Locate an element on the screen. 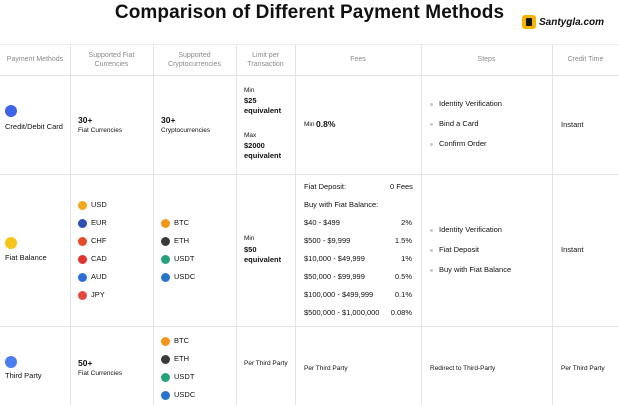 The image size is (619, 405). card-step: Identity Verification is located at coordinates (470, 103).